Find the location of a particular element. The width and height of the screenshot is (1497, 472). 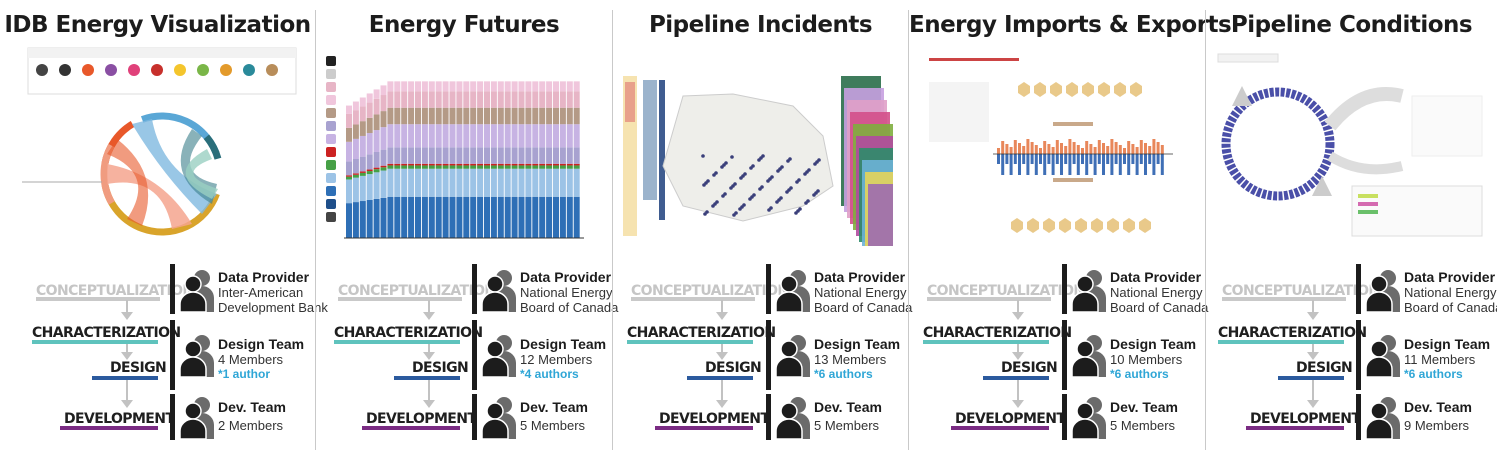

design-team: Design Team 10 Members *6 authors is located at coordinates (1153, 358).